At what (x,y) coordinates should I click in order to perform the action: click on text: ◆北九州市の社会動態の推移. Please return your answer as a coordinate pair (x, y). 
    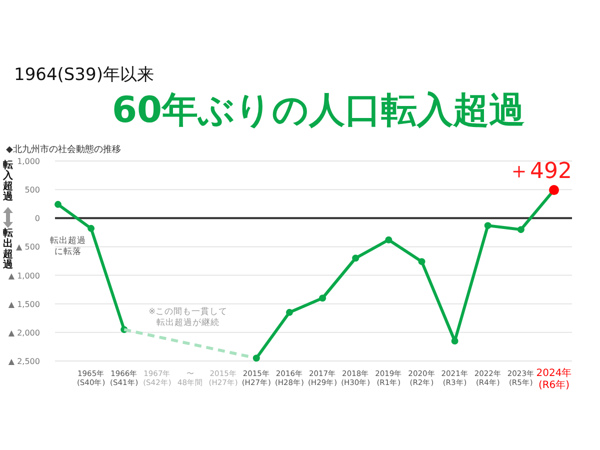
    Looking at the image, I should click on (63, 149).